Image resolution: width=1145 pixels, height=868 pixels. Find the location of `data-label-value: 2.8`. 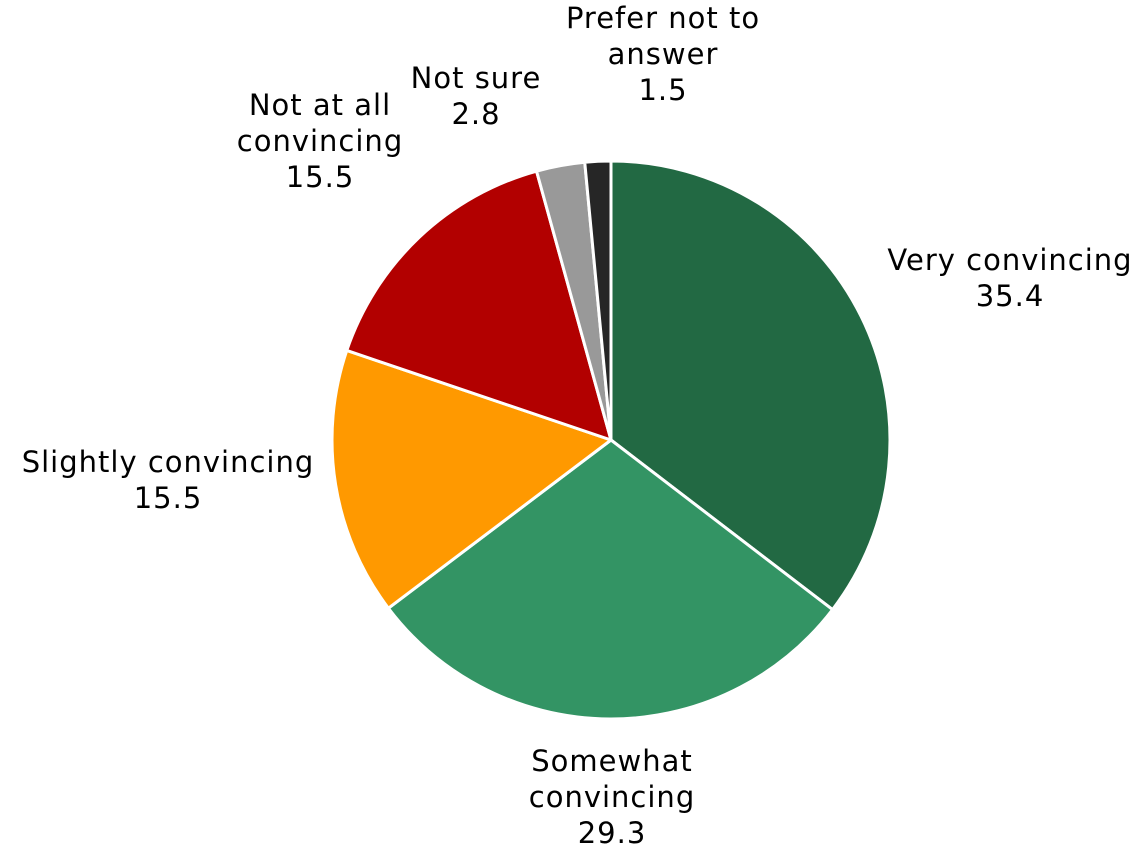

data-label-value: 2.8 is located at coordinates (475, 114).